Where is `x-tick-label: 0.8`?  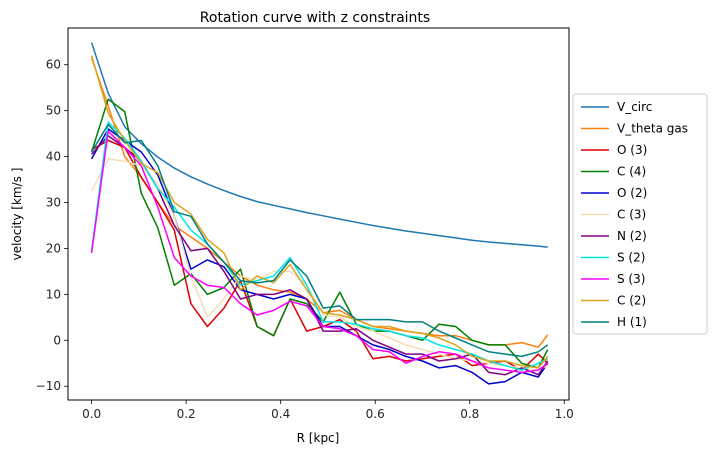 x-tick-label: 0.8 is located at coordinates (469, 414).